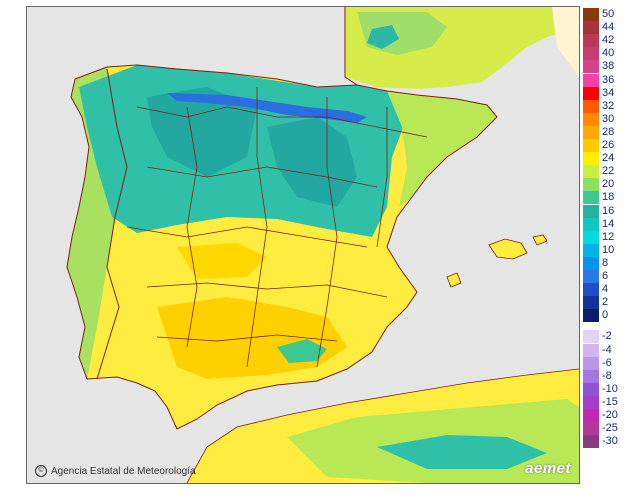 This screenshot has height=500, width=630. I want to click on legend-label: 8, so click(605, 262).